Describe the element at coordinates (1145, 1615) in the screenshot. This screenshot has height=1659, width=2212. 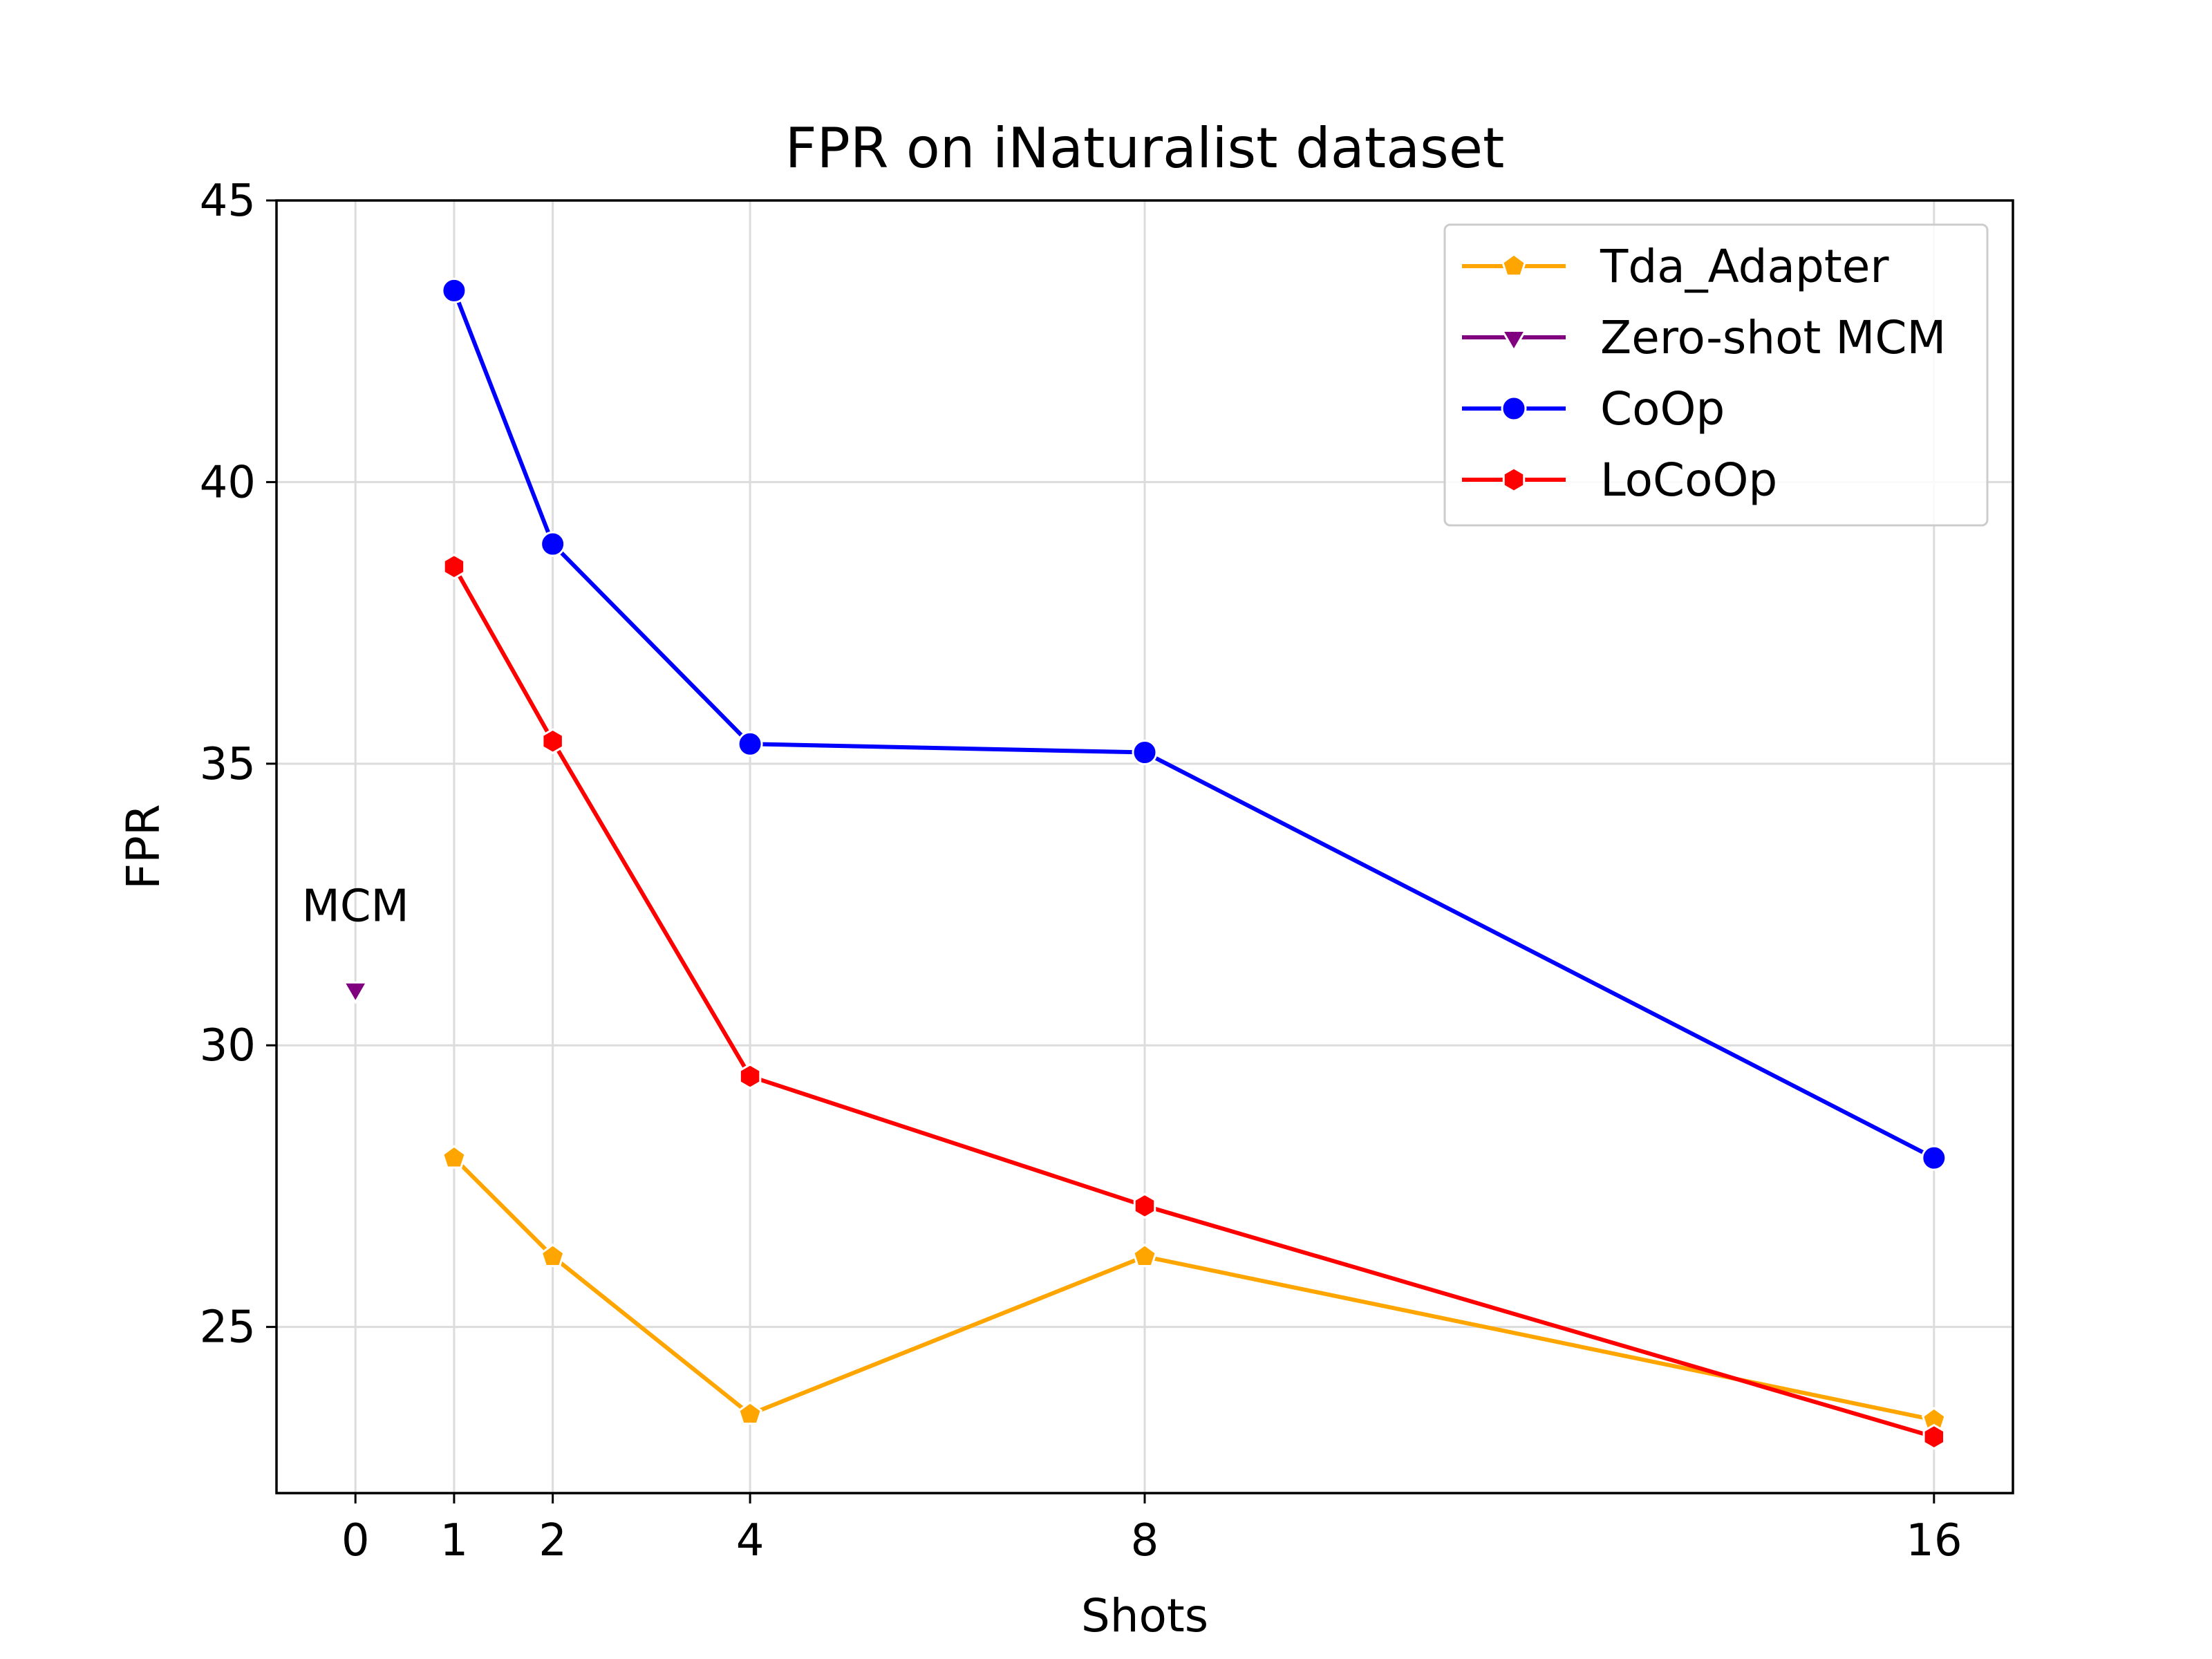
I see `x-axis-title: Shots` at that location.